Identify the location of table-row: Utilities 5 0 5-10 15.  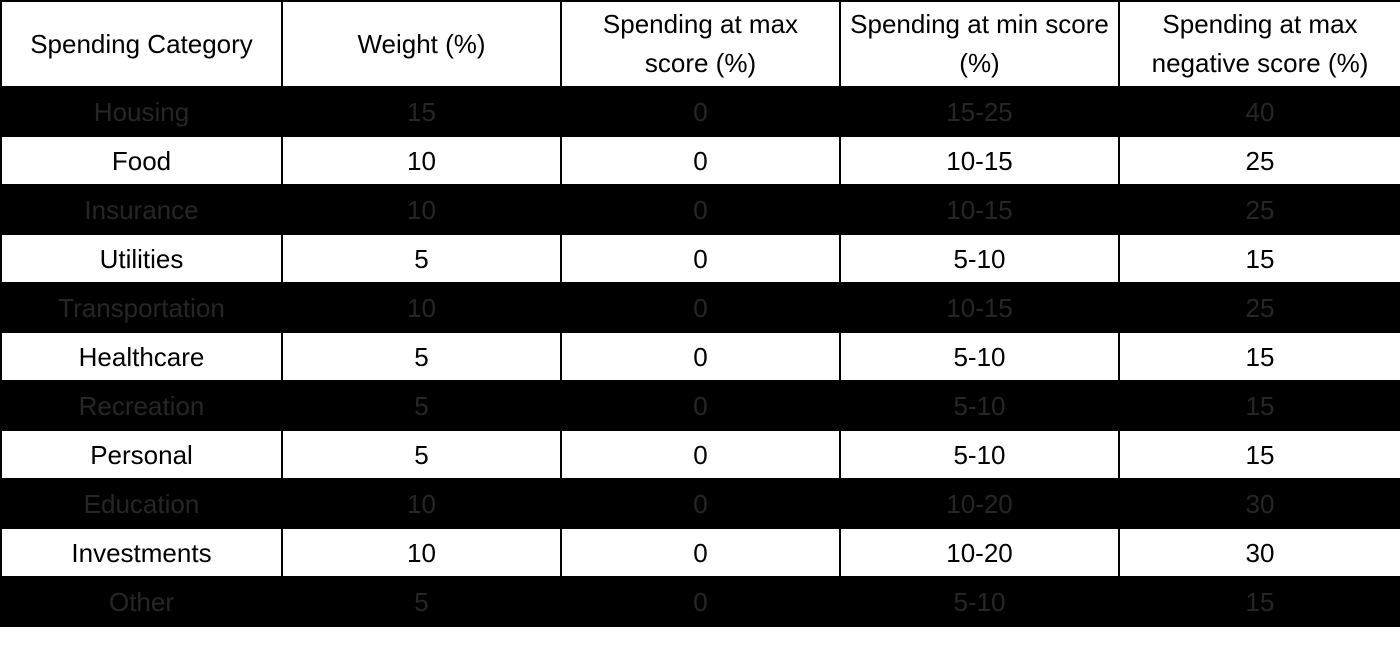
(700, 258).